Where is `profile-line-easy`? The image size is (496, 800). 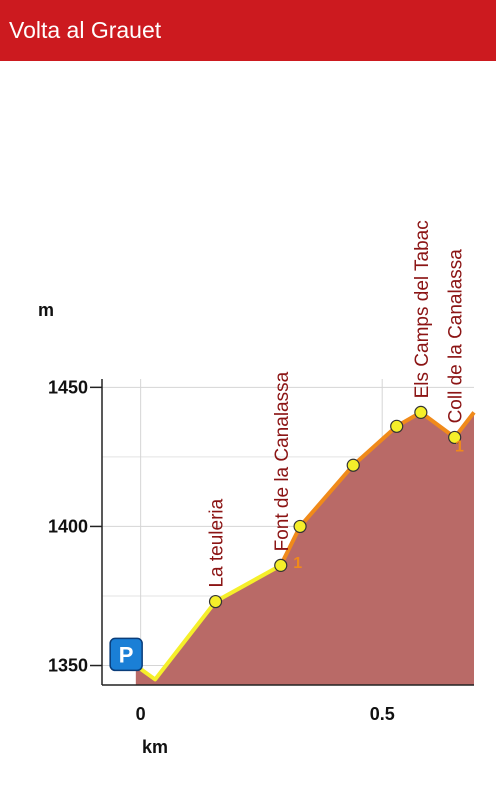
profile-line-easy is located at coordinates (208, 622).